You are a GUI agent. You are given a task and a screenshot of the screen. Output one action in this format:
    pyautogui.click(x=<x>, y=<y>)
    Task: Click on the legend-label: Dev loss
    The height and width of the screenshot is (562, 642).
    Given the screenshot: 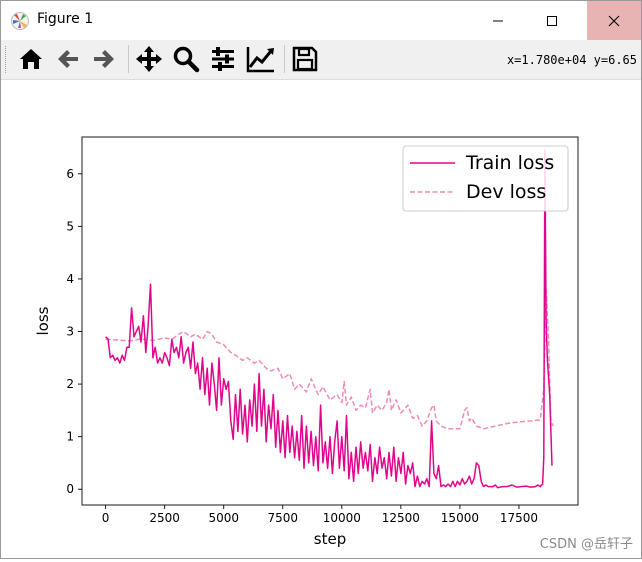 What is the action you would take?
    pyautogui.click(x=506, y=192)
    